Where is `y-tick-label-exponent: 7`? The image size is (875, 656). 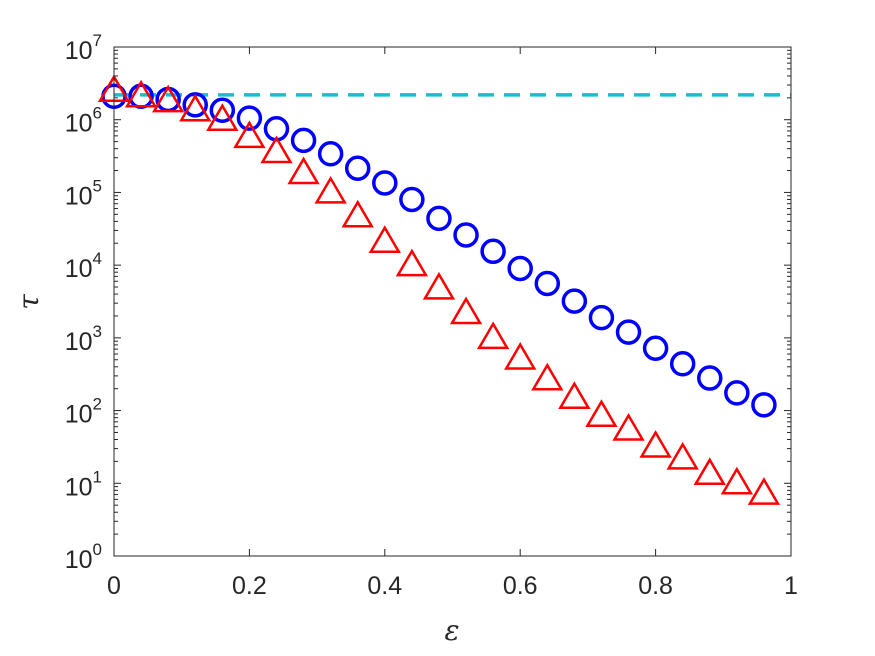
y-tick-label-exponent: 7 is located at coordinates (97, 40).